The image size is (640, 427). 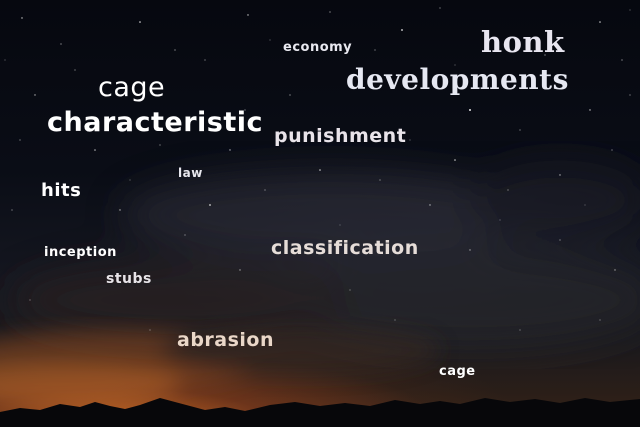 What do you see at coordinates (457, 371) in the screenshot?
I see `word-cage-lower: cage` at bounding box center [457, 371].